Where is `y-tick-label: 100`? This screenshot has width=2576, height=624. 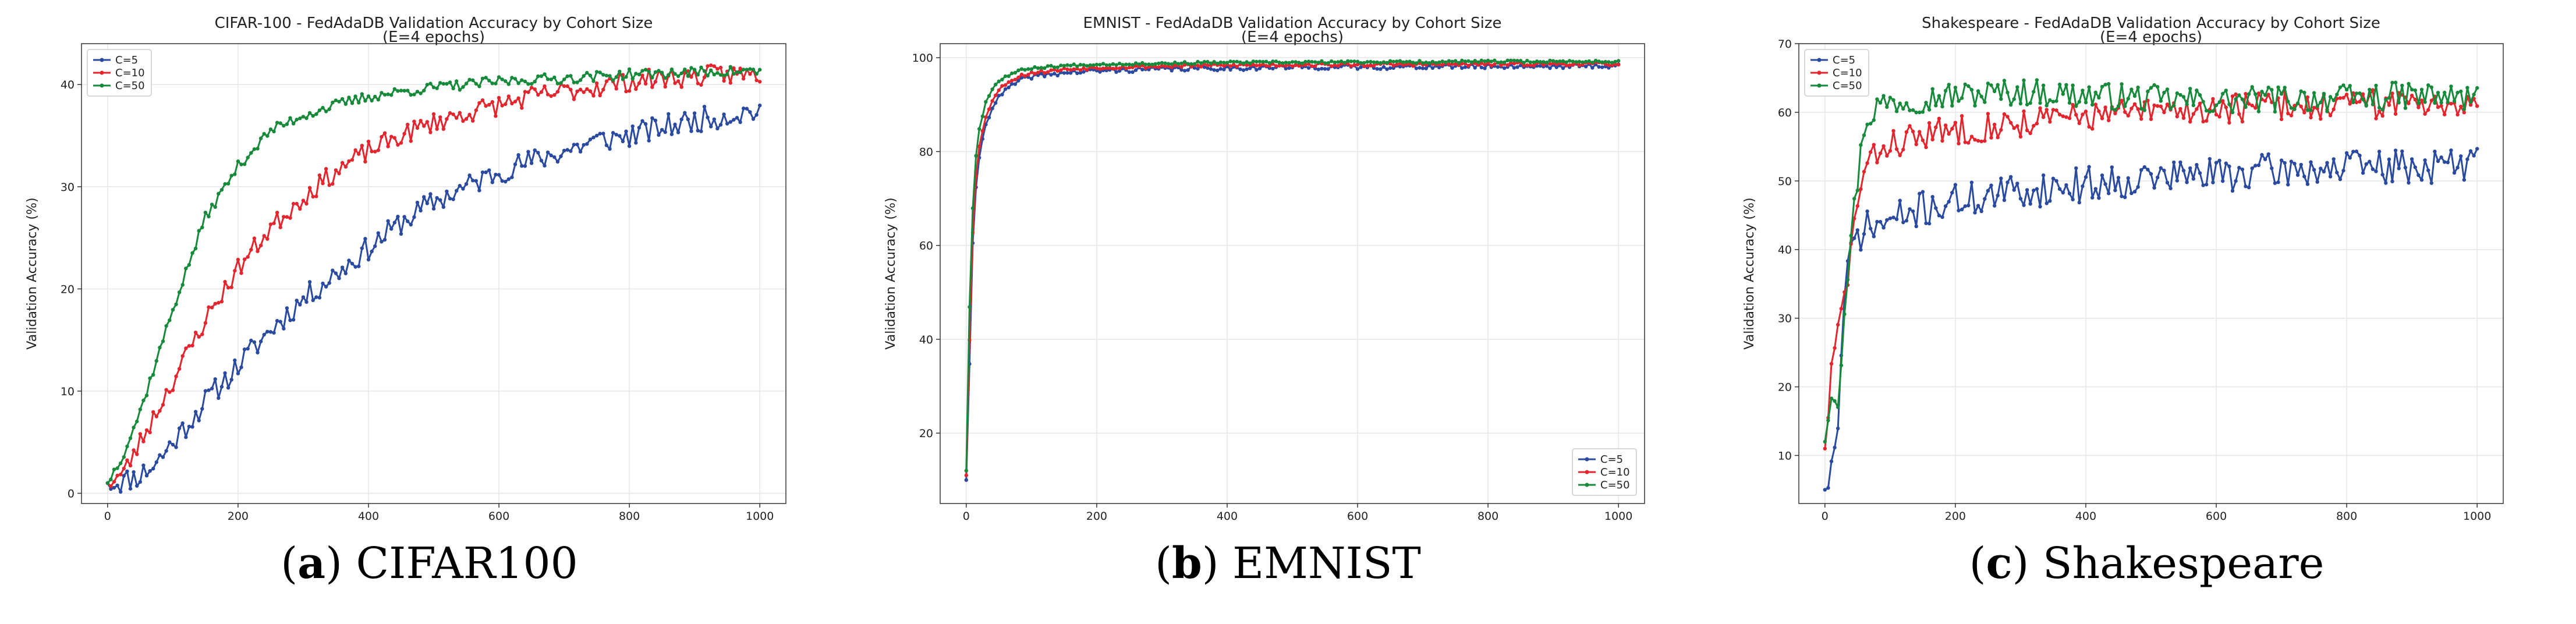 y-tick-label: 100 is located at coordinates (922, 58).